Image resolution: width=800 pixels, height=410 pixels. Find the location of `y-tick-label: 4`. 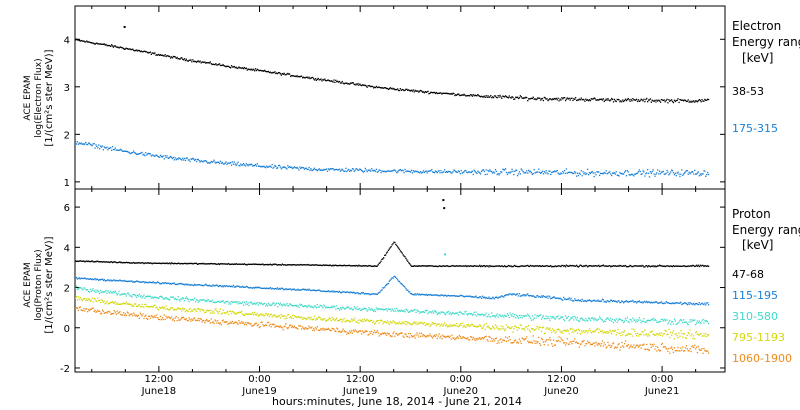

y-tick-label: 4 is located at coordinates (67, 40).